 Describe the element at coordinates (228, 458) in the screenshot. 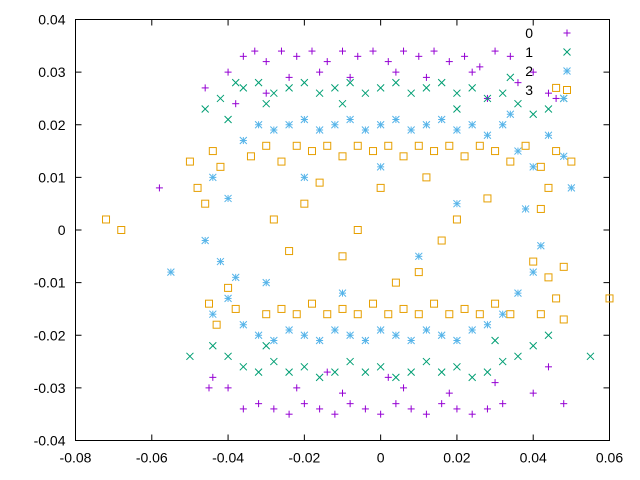

I see `x-tick-label: -0.04` at that location.